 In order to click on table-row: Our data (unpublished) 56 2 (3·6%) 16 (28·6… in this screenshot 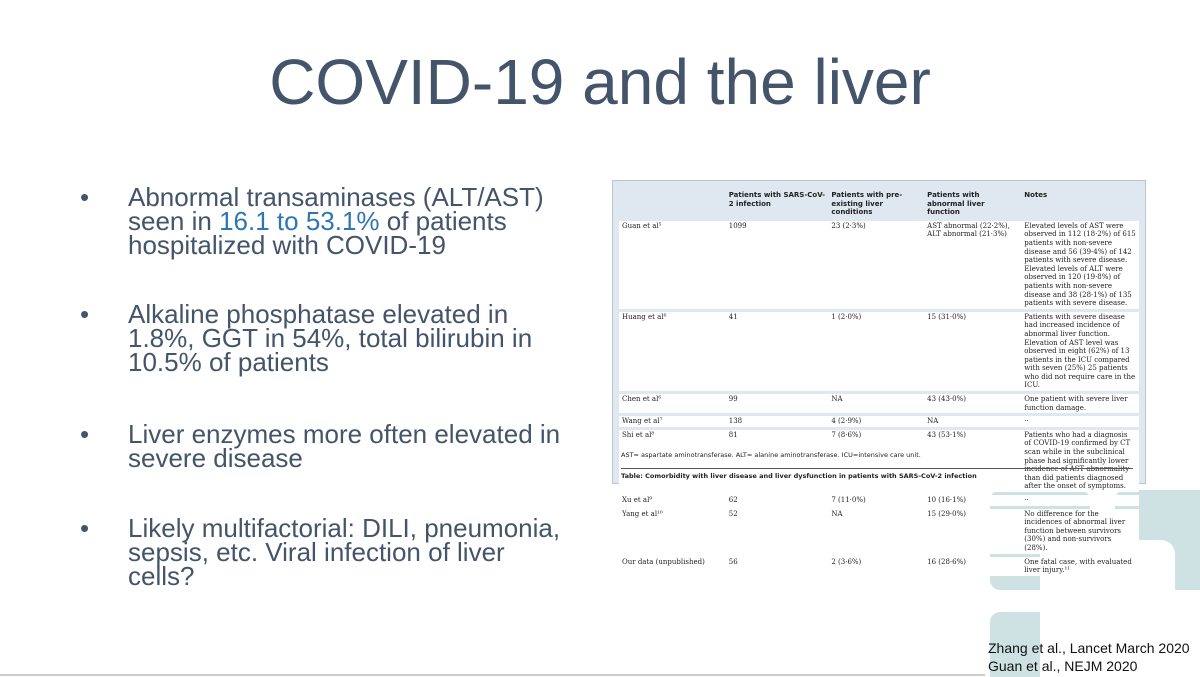, I will do `click(879, 566)`.